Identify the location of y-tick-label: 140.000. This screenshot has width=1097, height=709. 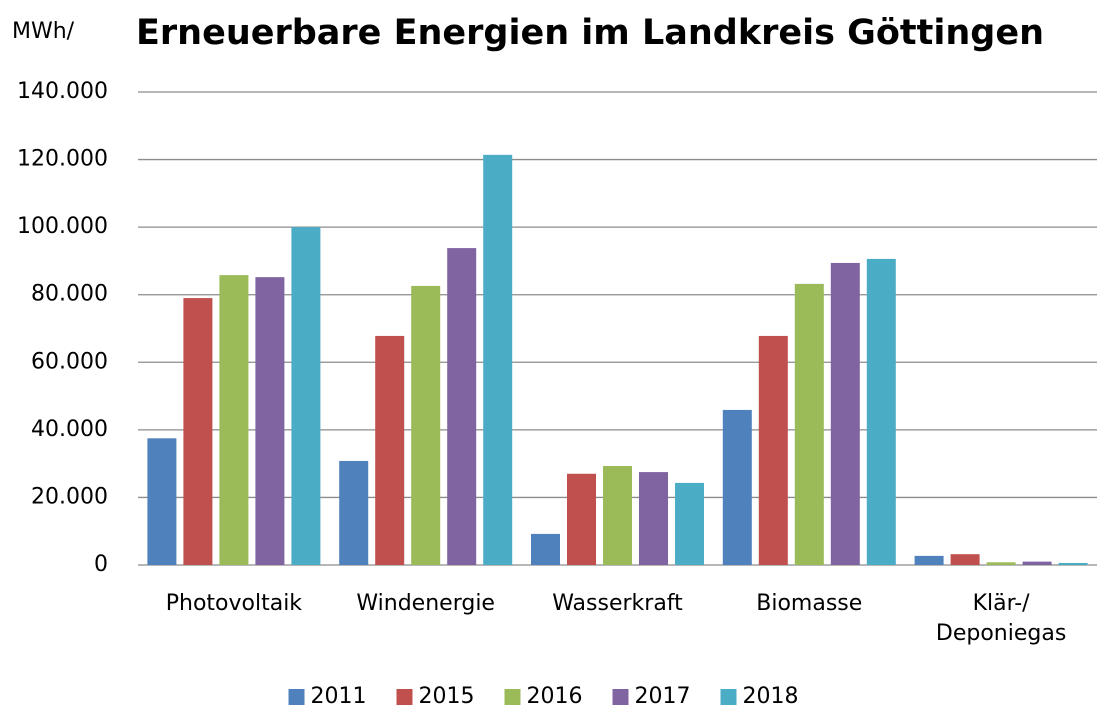
(62, 91).